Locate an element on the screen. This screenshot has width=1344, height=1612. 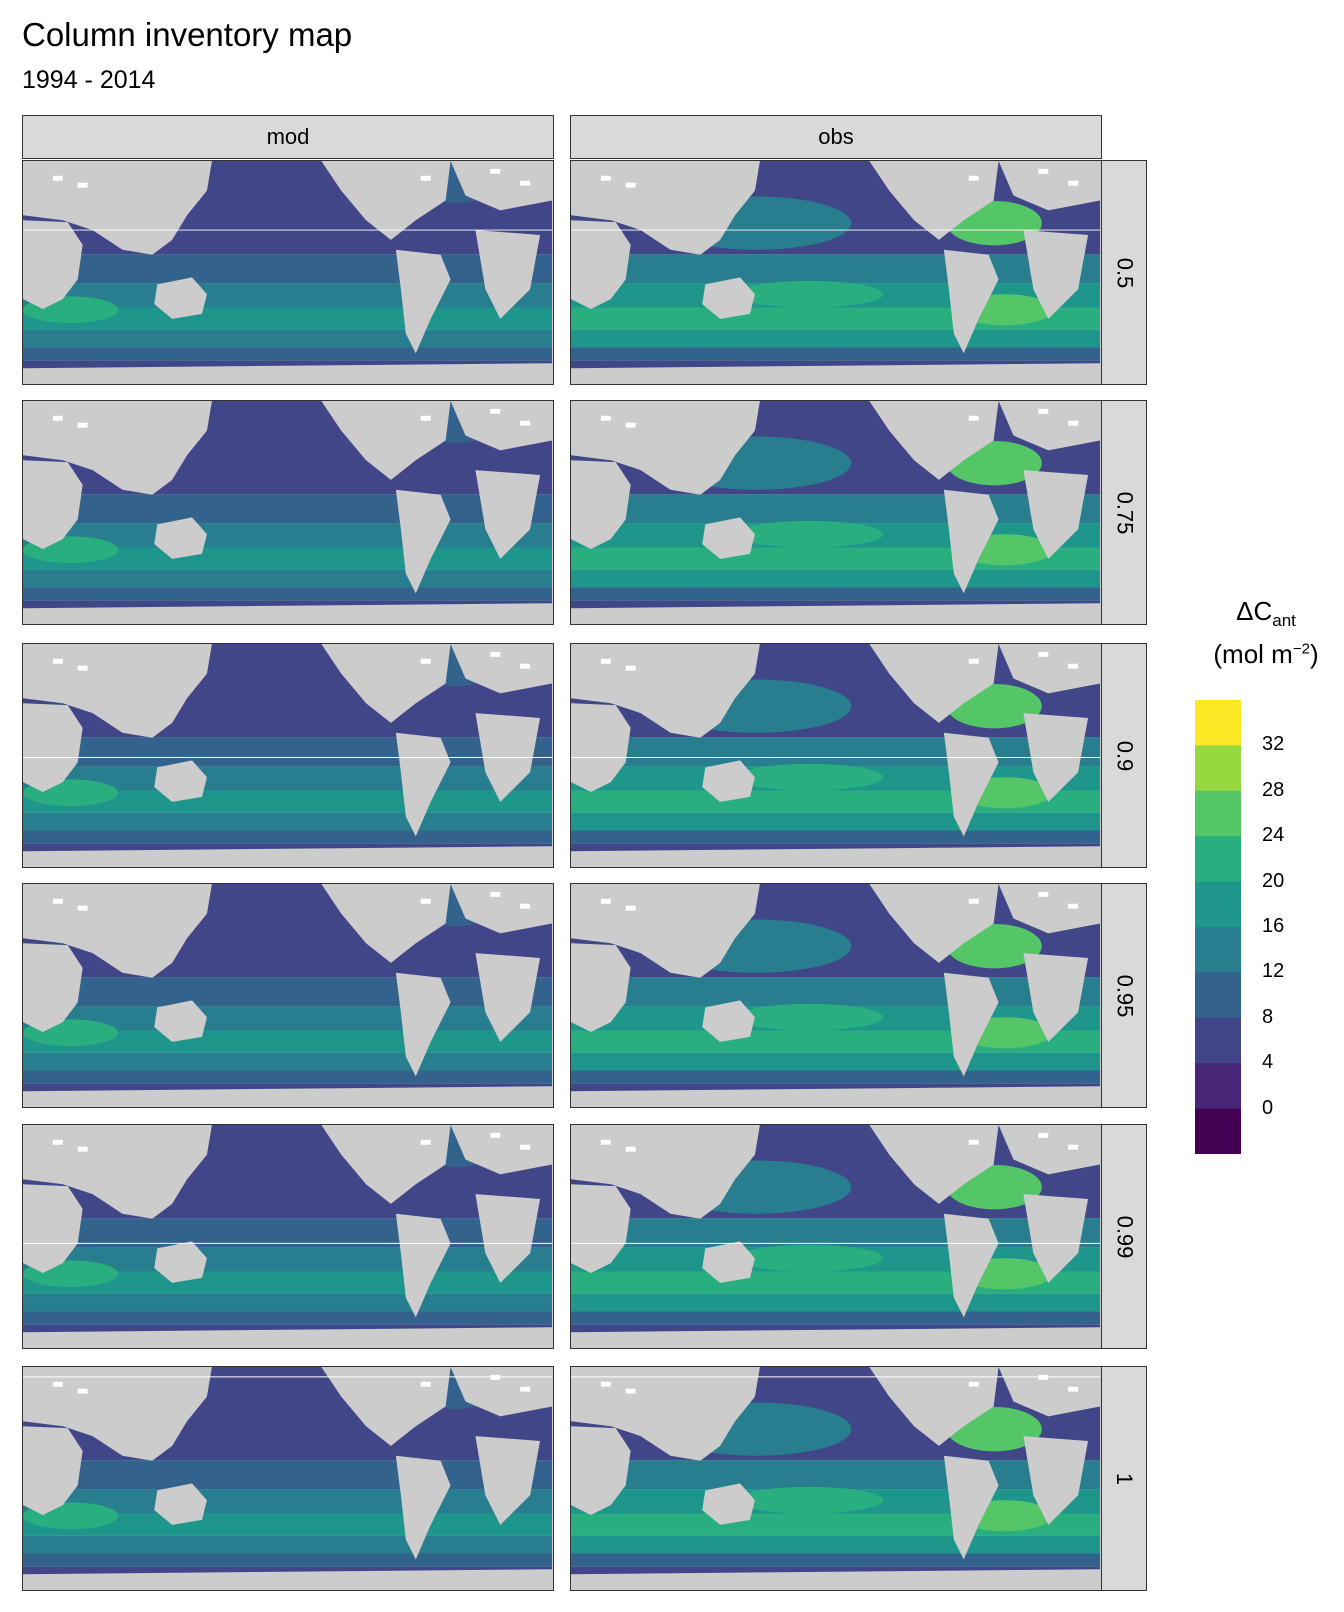
legend-tick-label: 8 is located at coordinates (1267, 1017).